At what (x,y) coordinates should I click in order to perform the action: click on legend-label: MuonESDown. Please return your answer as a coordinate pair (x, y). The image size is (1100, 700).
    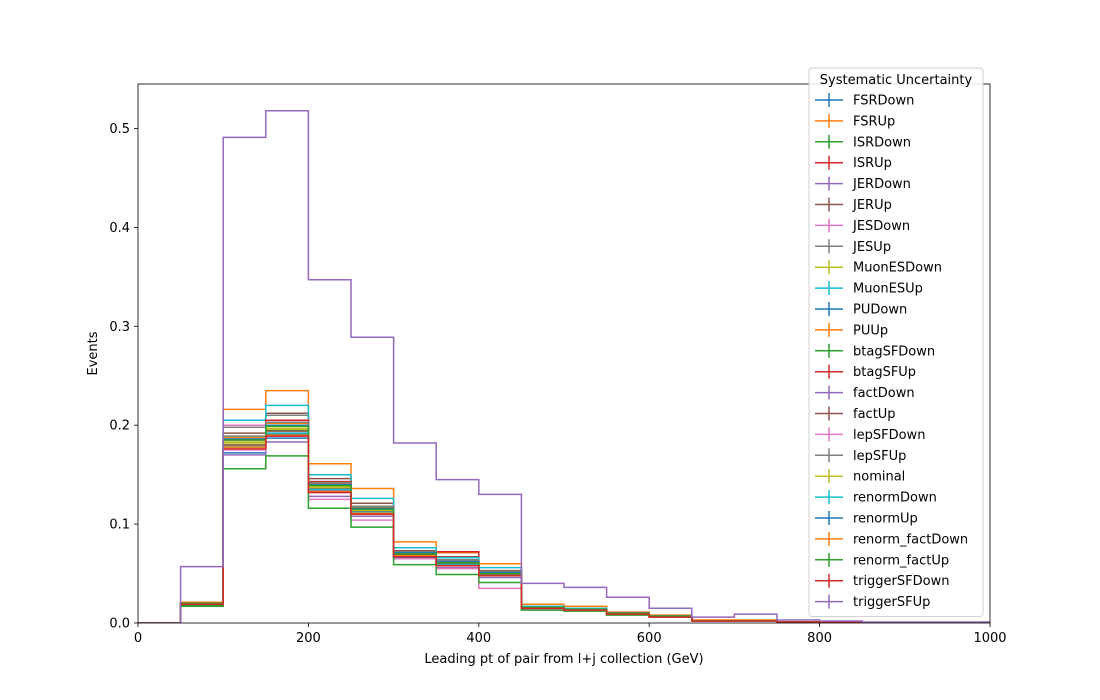
    Looking at the image, I should click on (897, 268).